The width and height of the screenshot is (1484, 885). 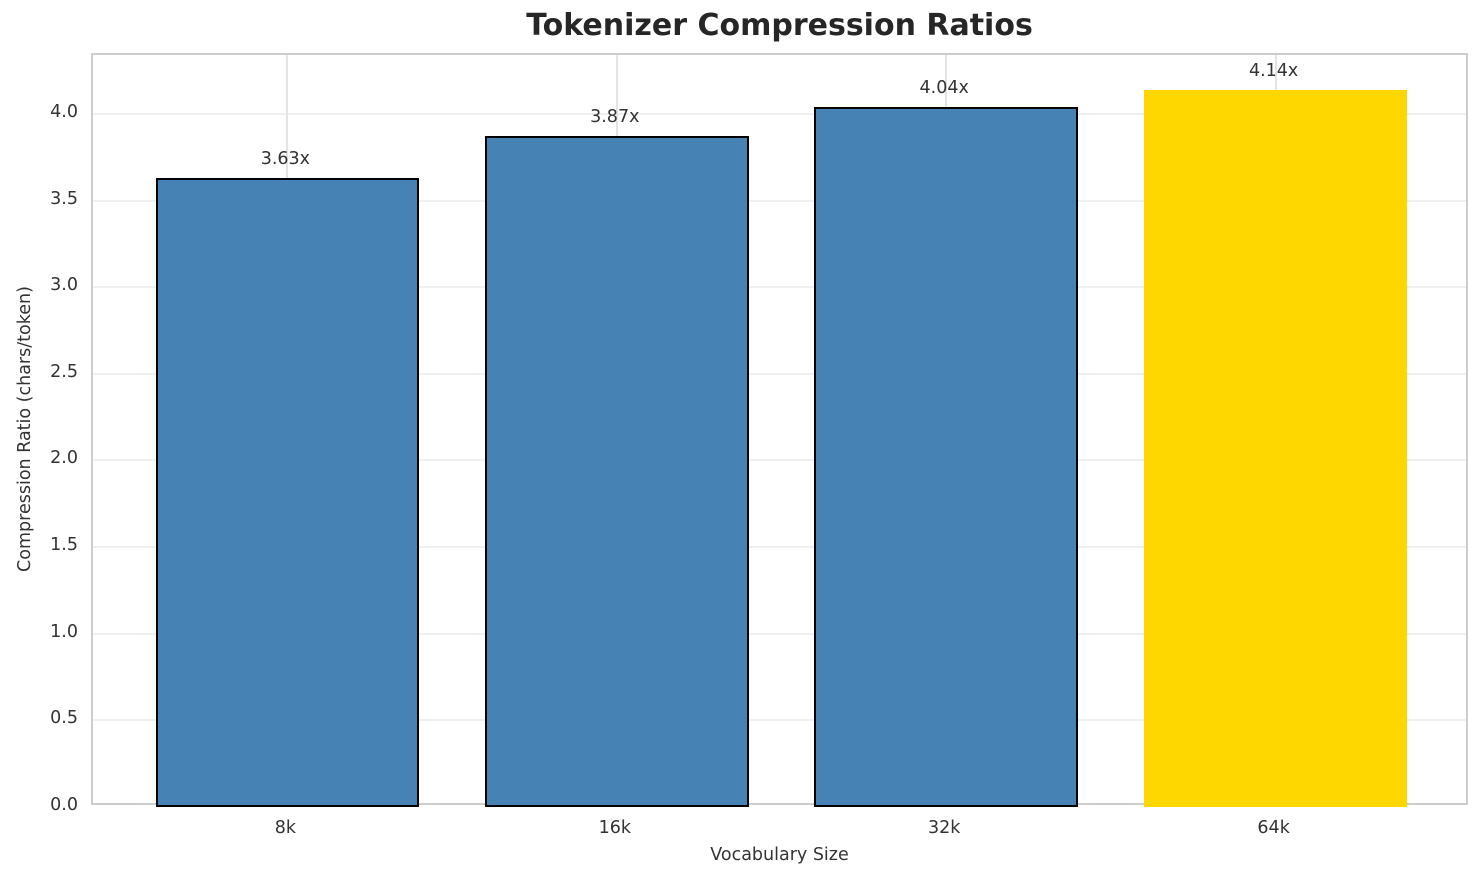 What do you see at coordinates (285, 828) in the screenshot?
I see `x-tick-label: 8k` at bounding box center [285, 828].